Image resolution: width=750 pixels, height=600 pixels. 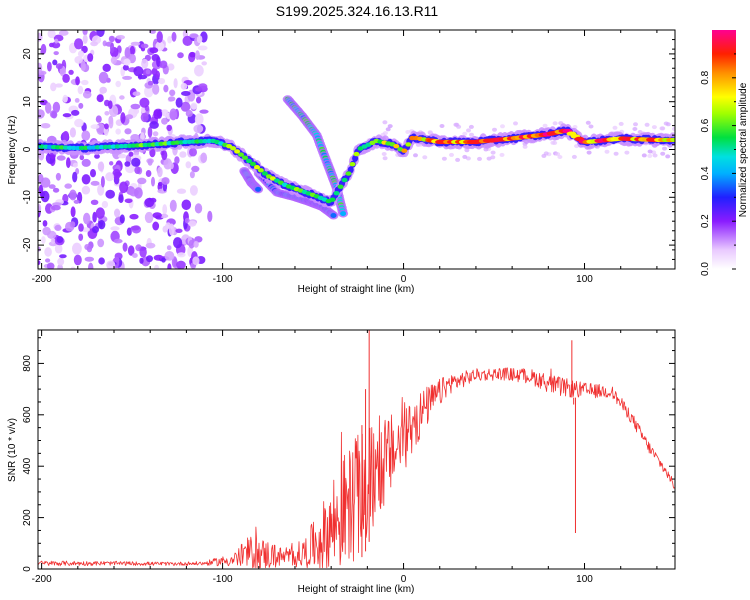 What do you see at coordinates (27, 244) in the screenshot?
I see `y-tick-label: -20` at bounding box center [27, 244].